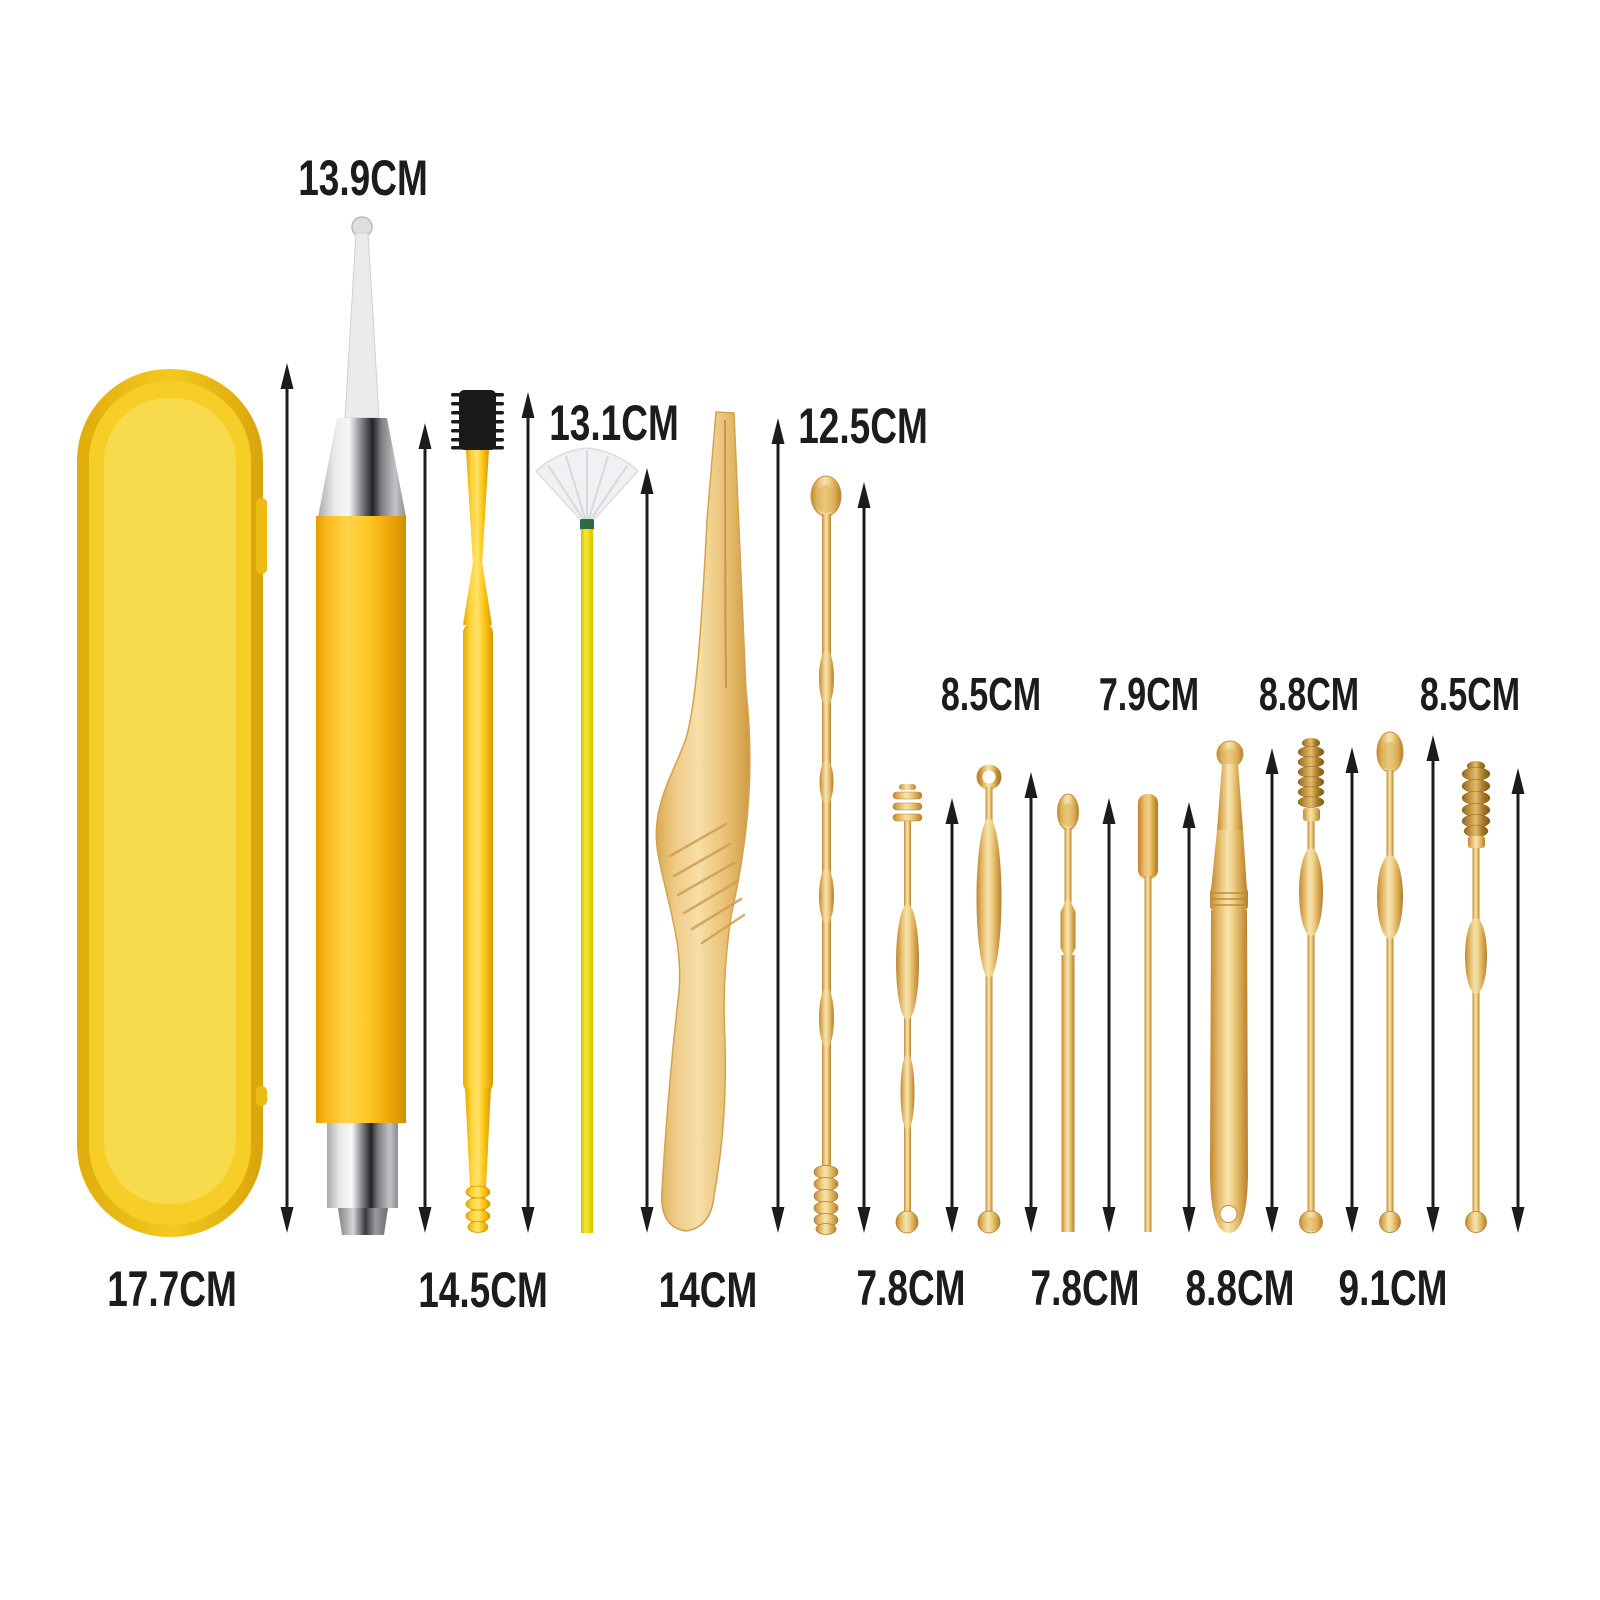  What do you see at coordinates (483, 1290) in the screenshot?
I see `dimension-label-spiral-brush: 14.5CM` at bounding box center [483, 1290].